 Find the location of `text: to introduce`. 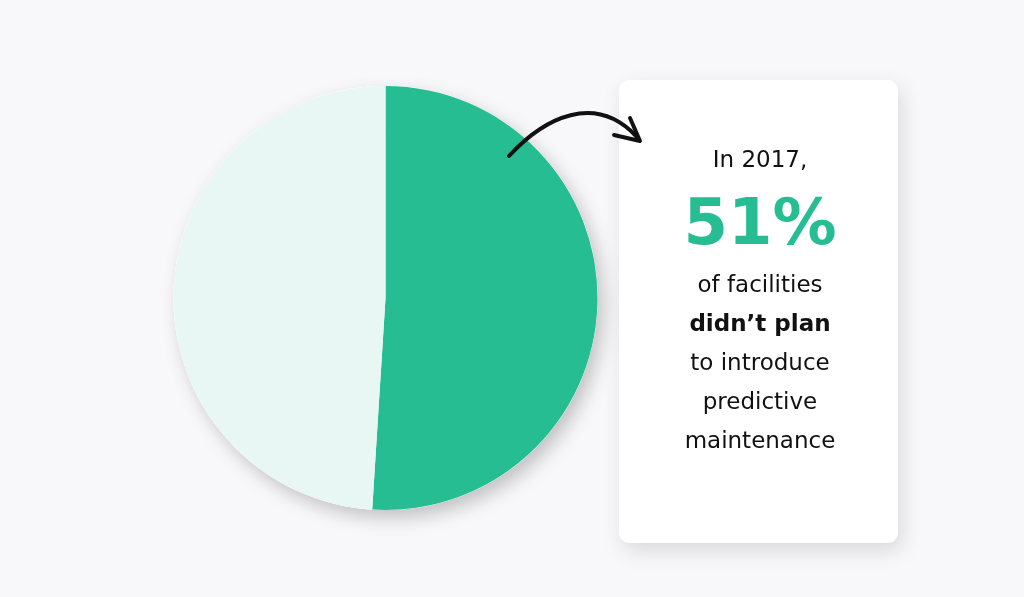

text: to introduce is located at coordinates (760, 362).